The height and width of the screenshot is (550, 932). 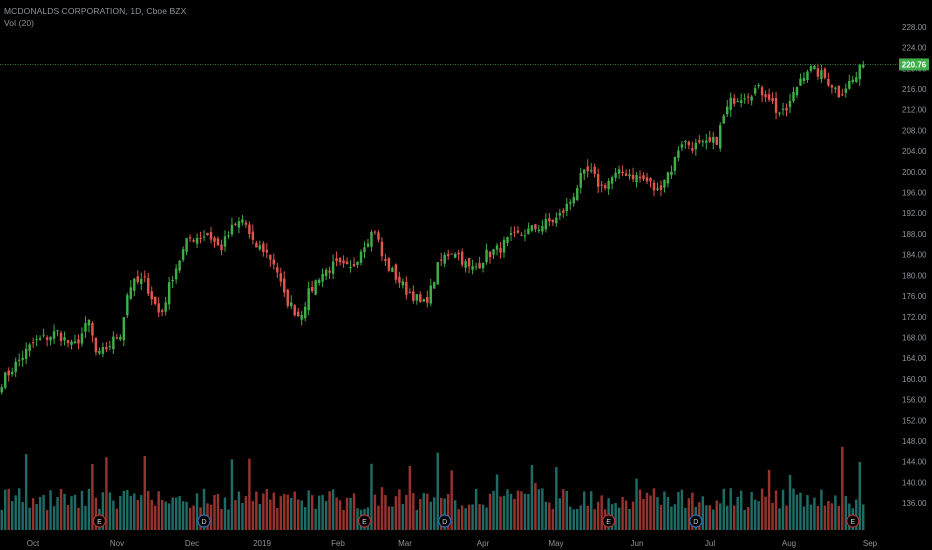 What do you see at coordinates (914, 151) in the screenshot?
I see `y-tick-label: 204.00` at bounding box center [914, 151].